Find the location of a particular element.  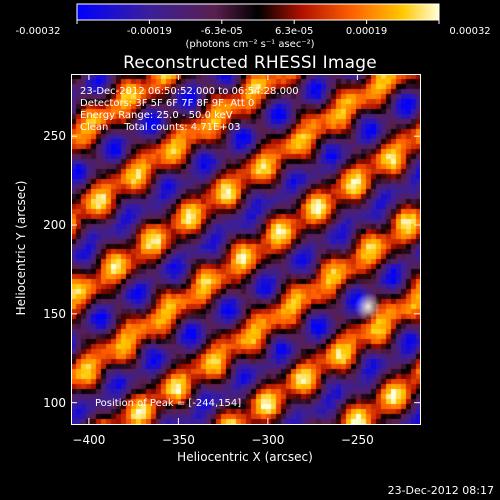

x-tick-label: −250 is located at coordinates (357, 440).